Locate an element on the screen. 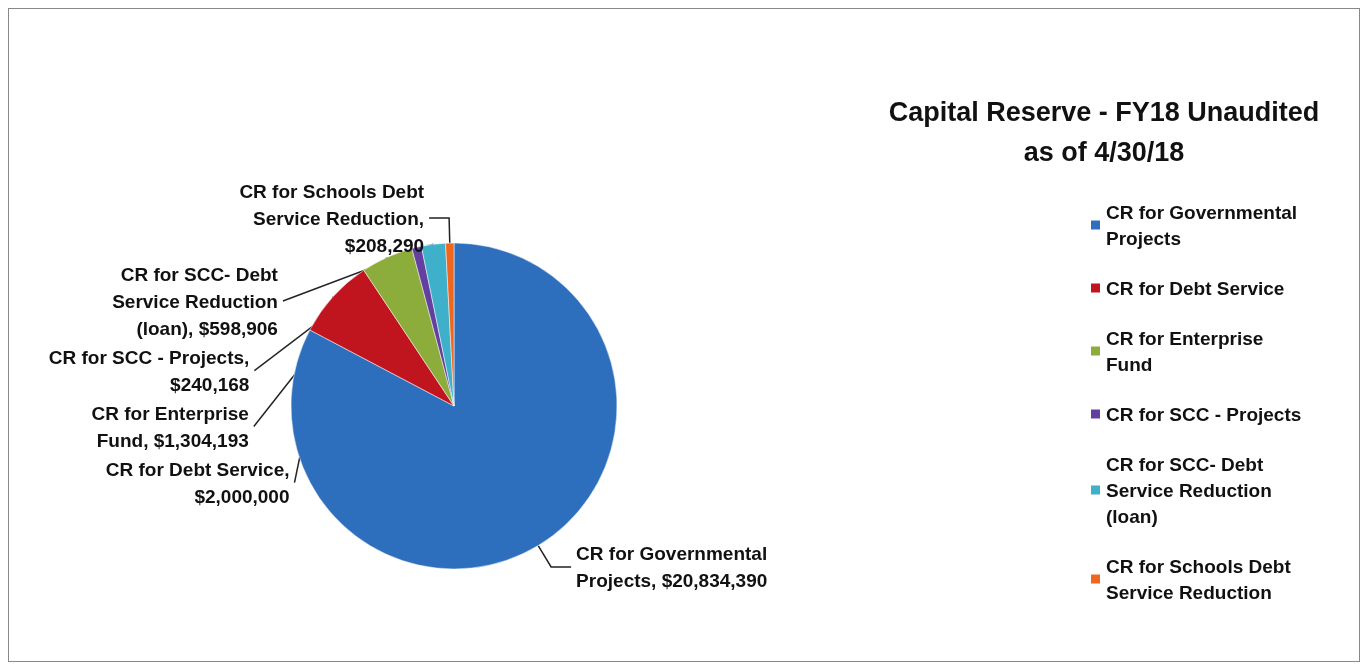 The width and height of the screenshot is (1368, 671). legend-label: CR for SCC- Debt Service Reduction (loan) is located at coordinates (1189, 490).